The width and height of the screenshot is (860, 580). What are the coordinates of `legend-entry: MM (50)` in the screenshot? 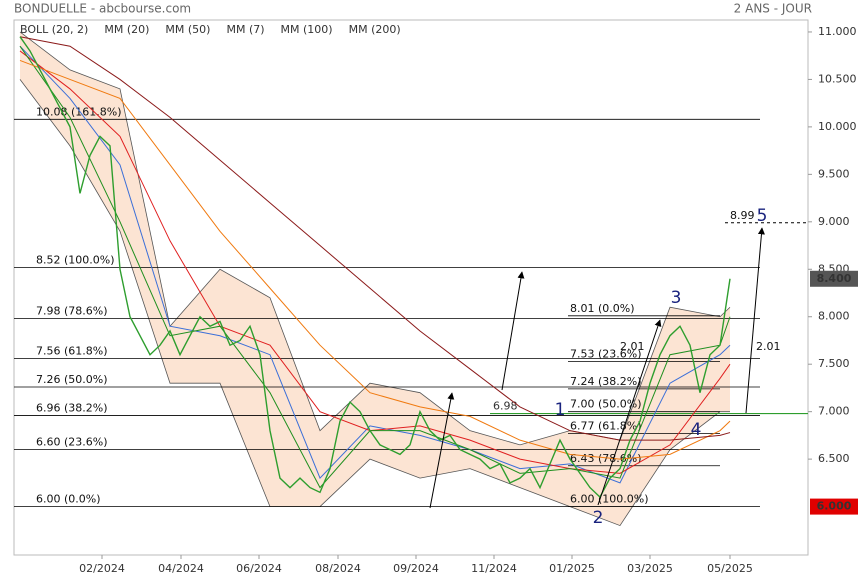 It's located at (187, 29).